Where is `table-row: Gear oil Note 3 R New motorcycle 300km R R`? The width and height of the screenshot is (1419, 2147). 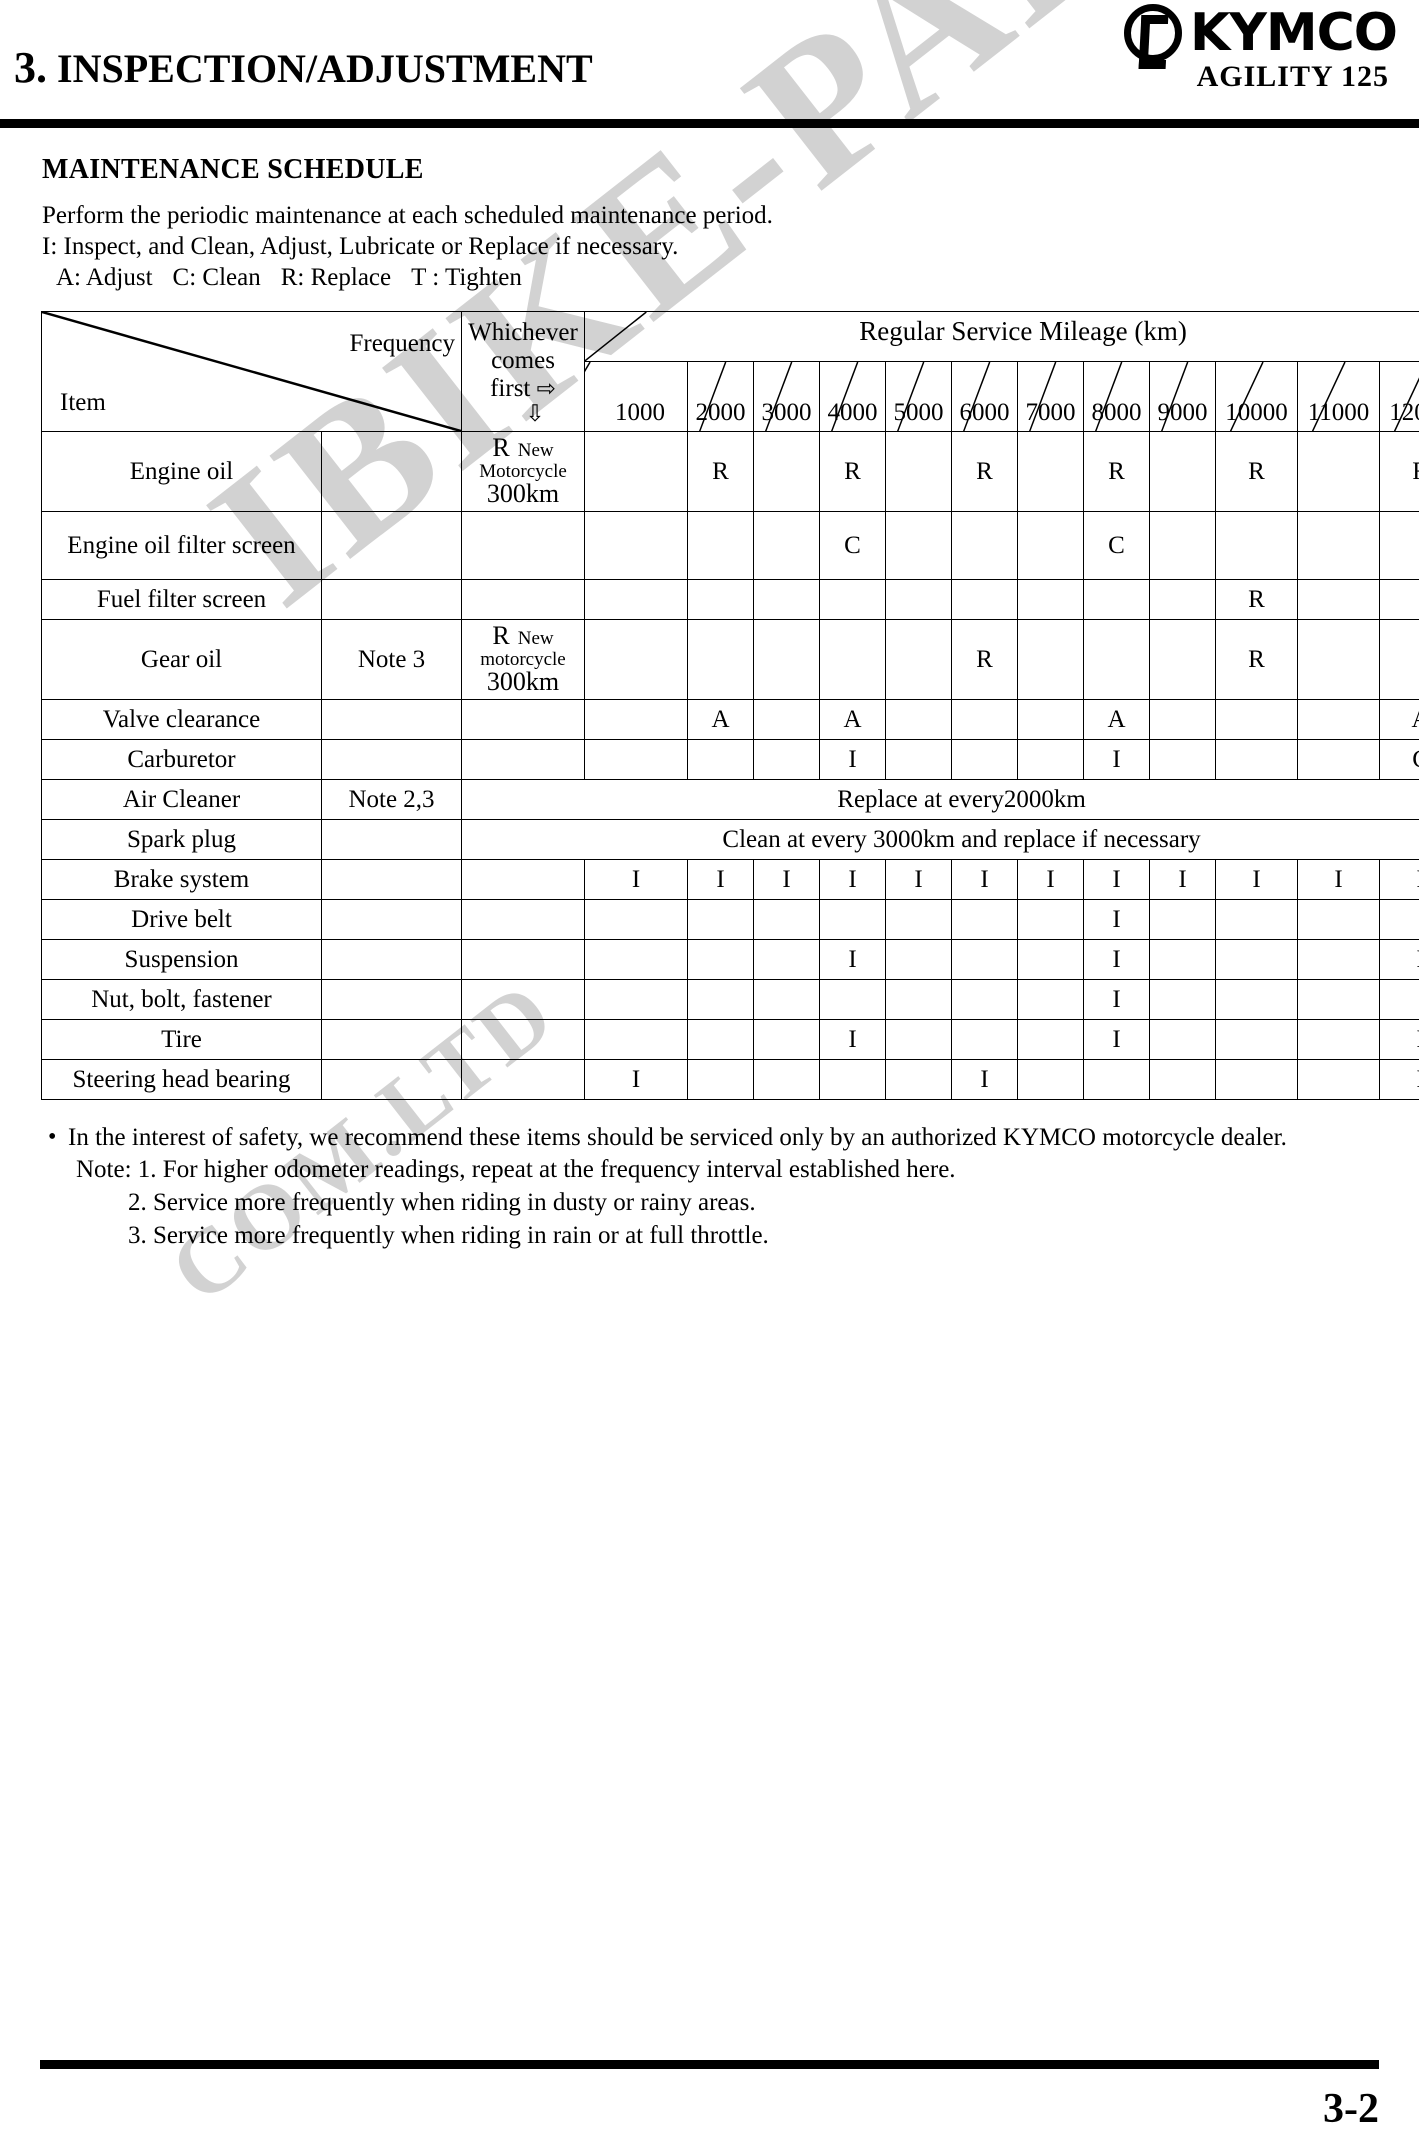
table-row: Gear oil Note 3 R New motorcycle 300km R R is located at coordinates (730, 660).